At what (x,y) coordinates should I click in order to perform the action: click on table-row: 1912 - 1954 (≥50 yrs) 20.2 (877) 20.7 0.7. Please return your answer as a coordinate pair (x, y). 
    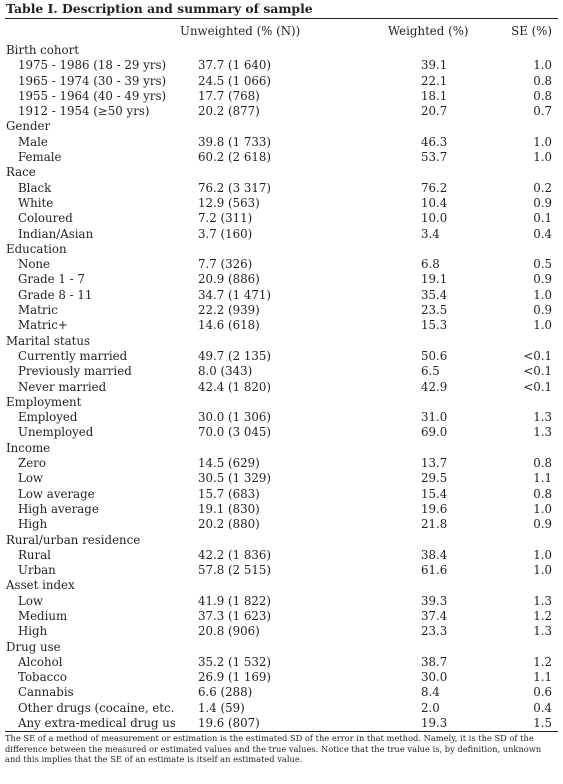
    Looking at the image, I should click on (281, 111).